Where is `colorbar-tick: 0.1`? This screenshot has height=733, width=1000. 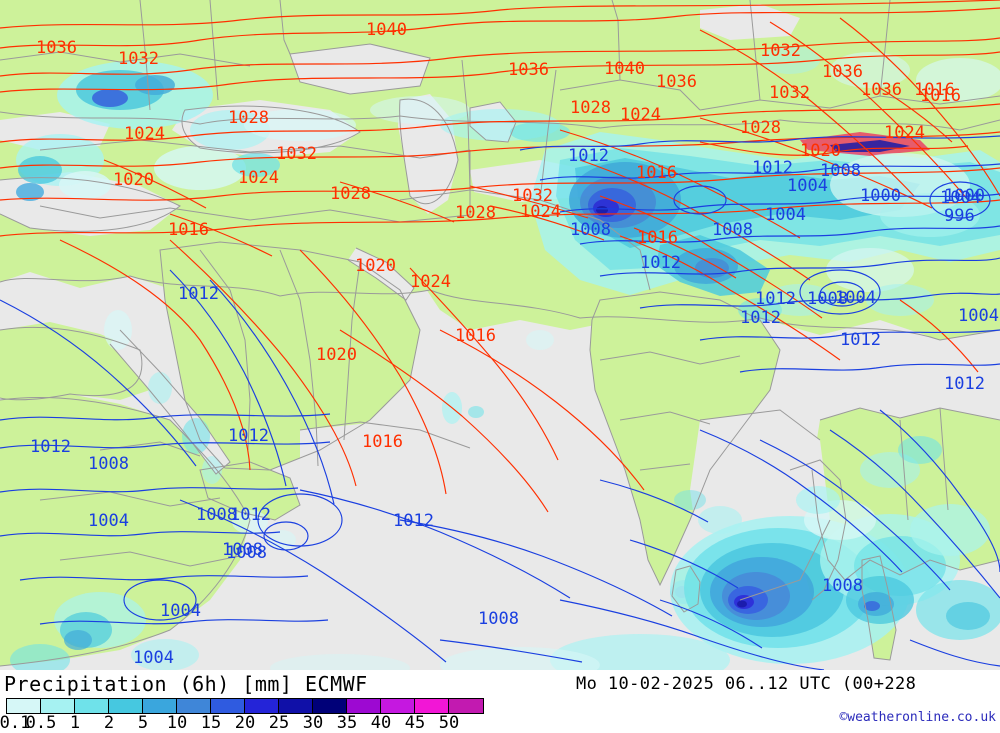 colorbar-tick: 0.1 is located at coordinates (15, 723).